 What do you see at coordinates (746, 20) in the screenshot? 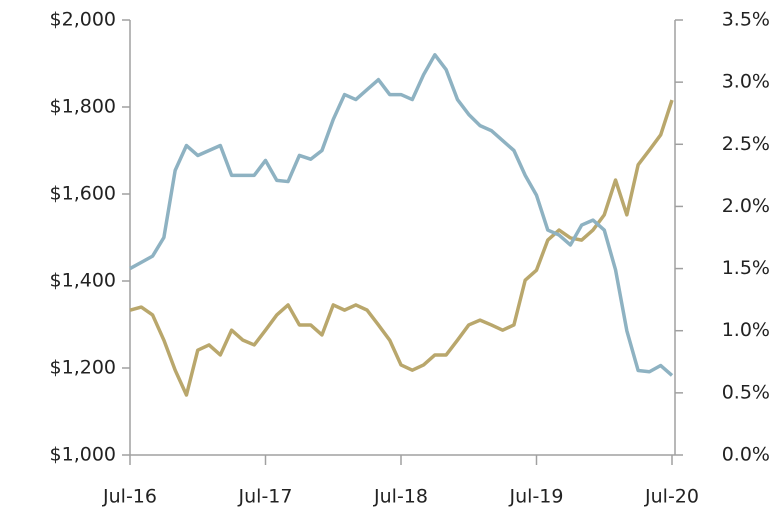
I see `y2-tick-label: 3.5%` at bounding box center [746, 20].